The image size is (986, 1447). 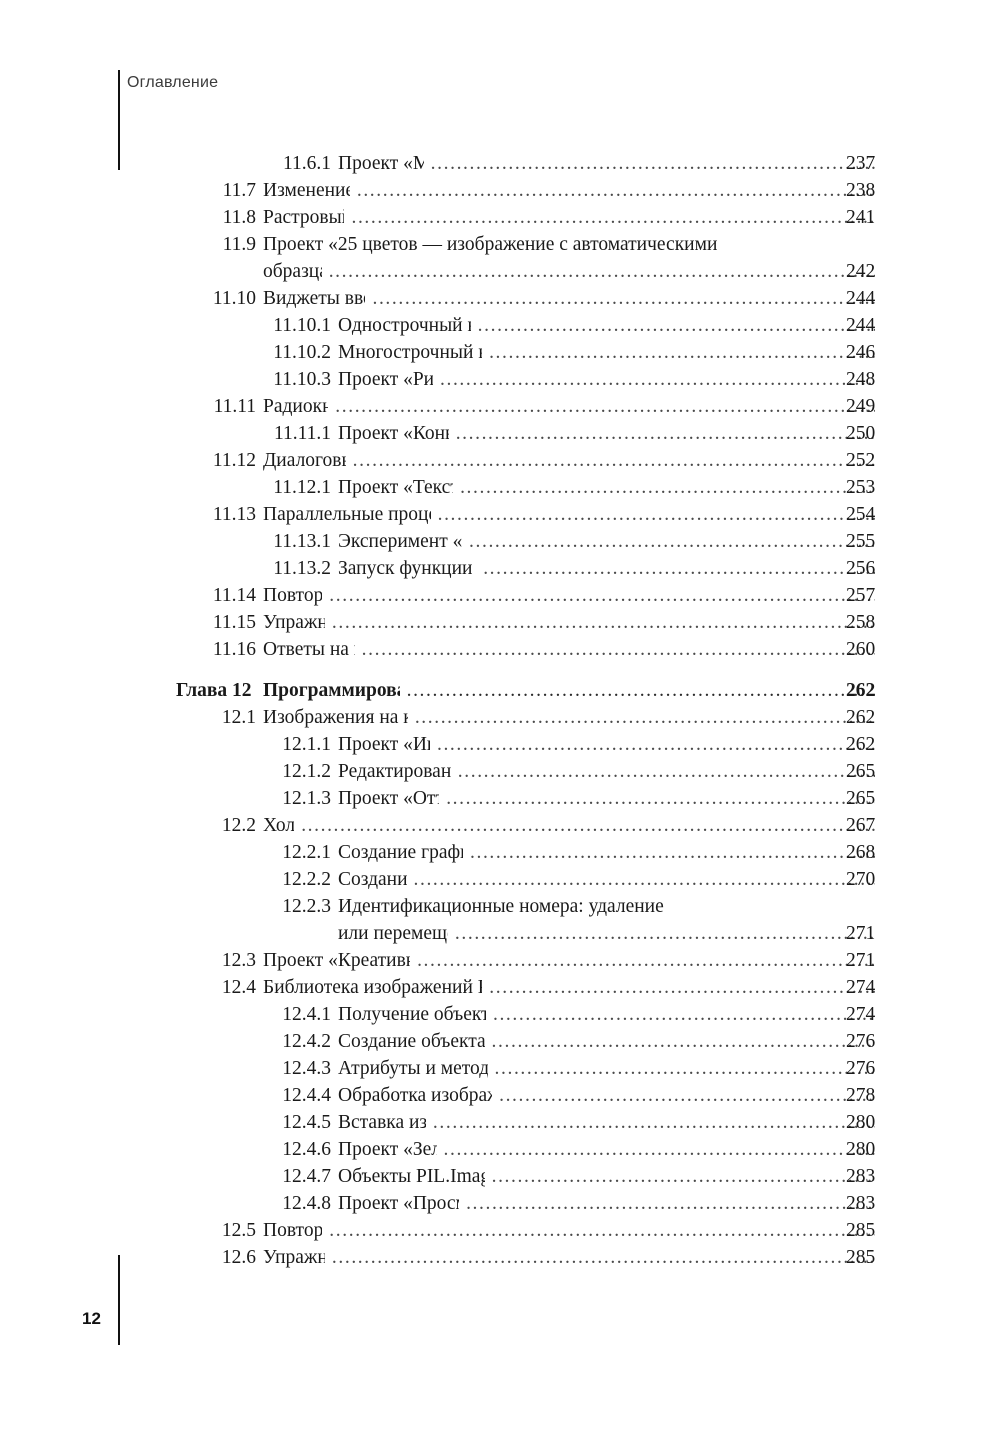 I want to click on toc-entry-number: 11.14, so click(x=234, y=595).